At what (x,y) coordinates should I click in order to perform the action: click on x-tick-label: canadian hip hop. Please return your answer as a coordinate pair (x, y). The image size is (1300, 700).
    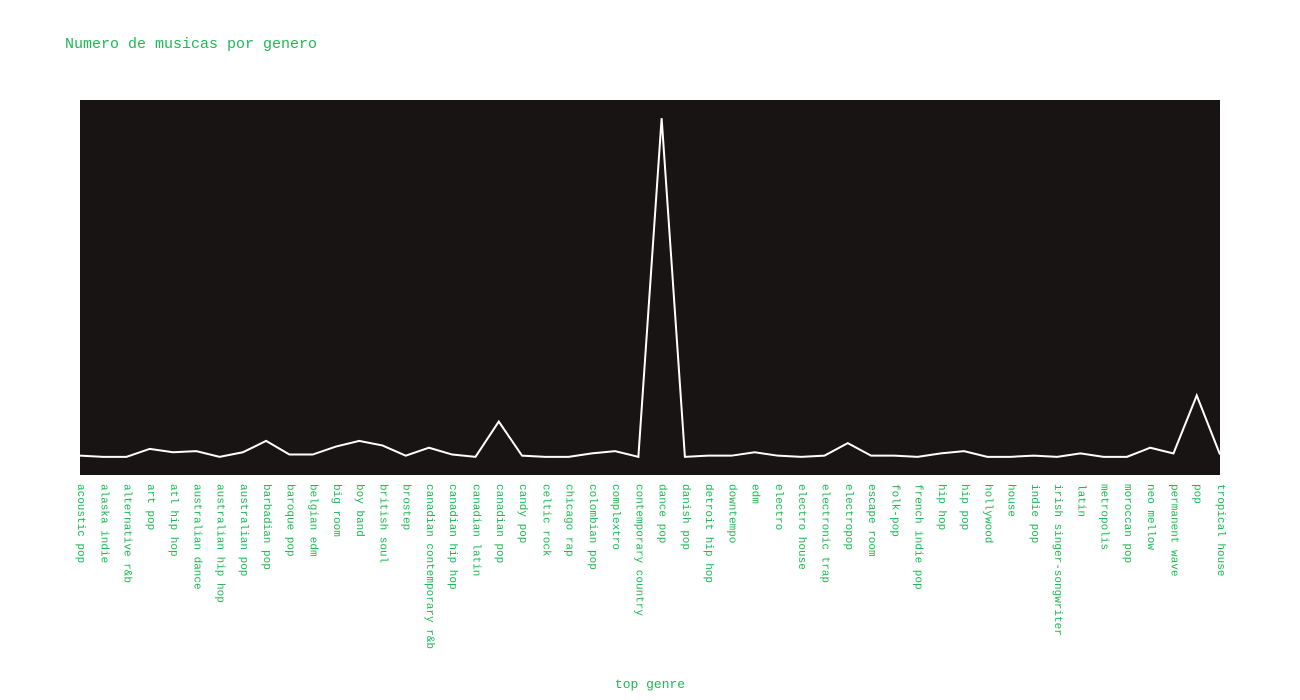
    Looking at the image, I should click on (452, 537).